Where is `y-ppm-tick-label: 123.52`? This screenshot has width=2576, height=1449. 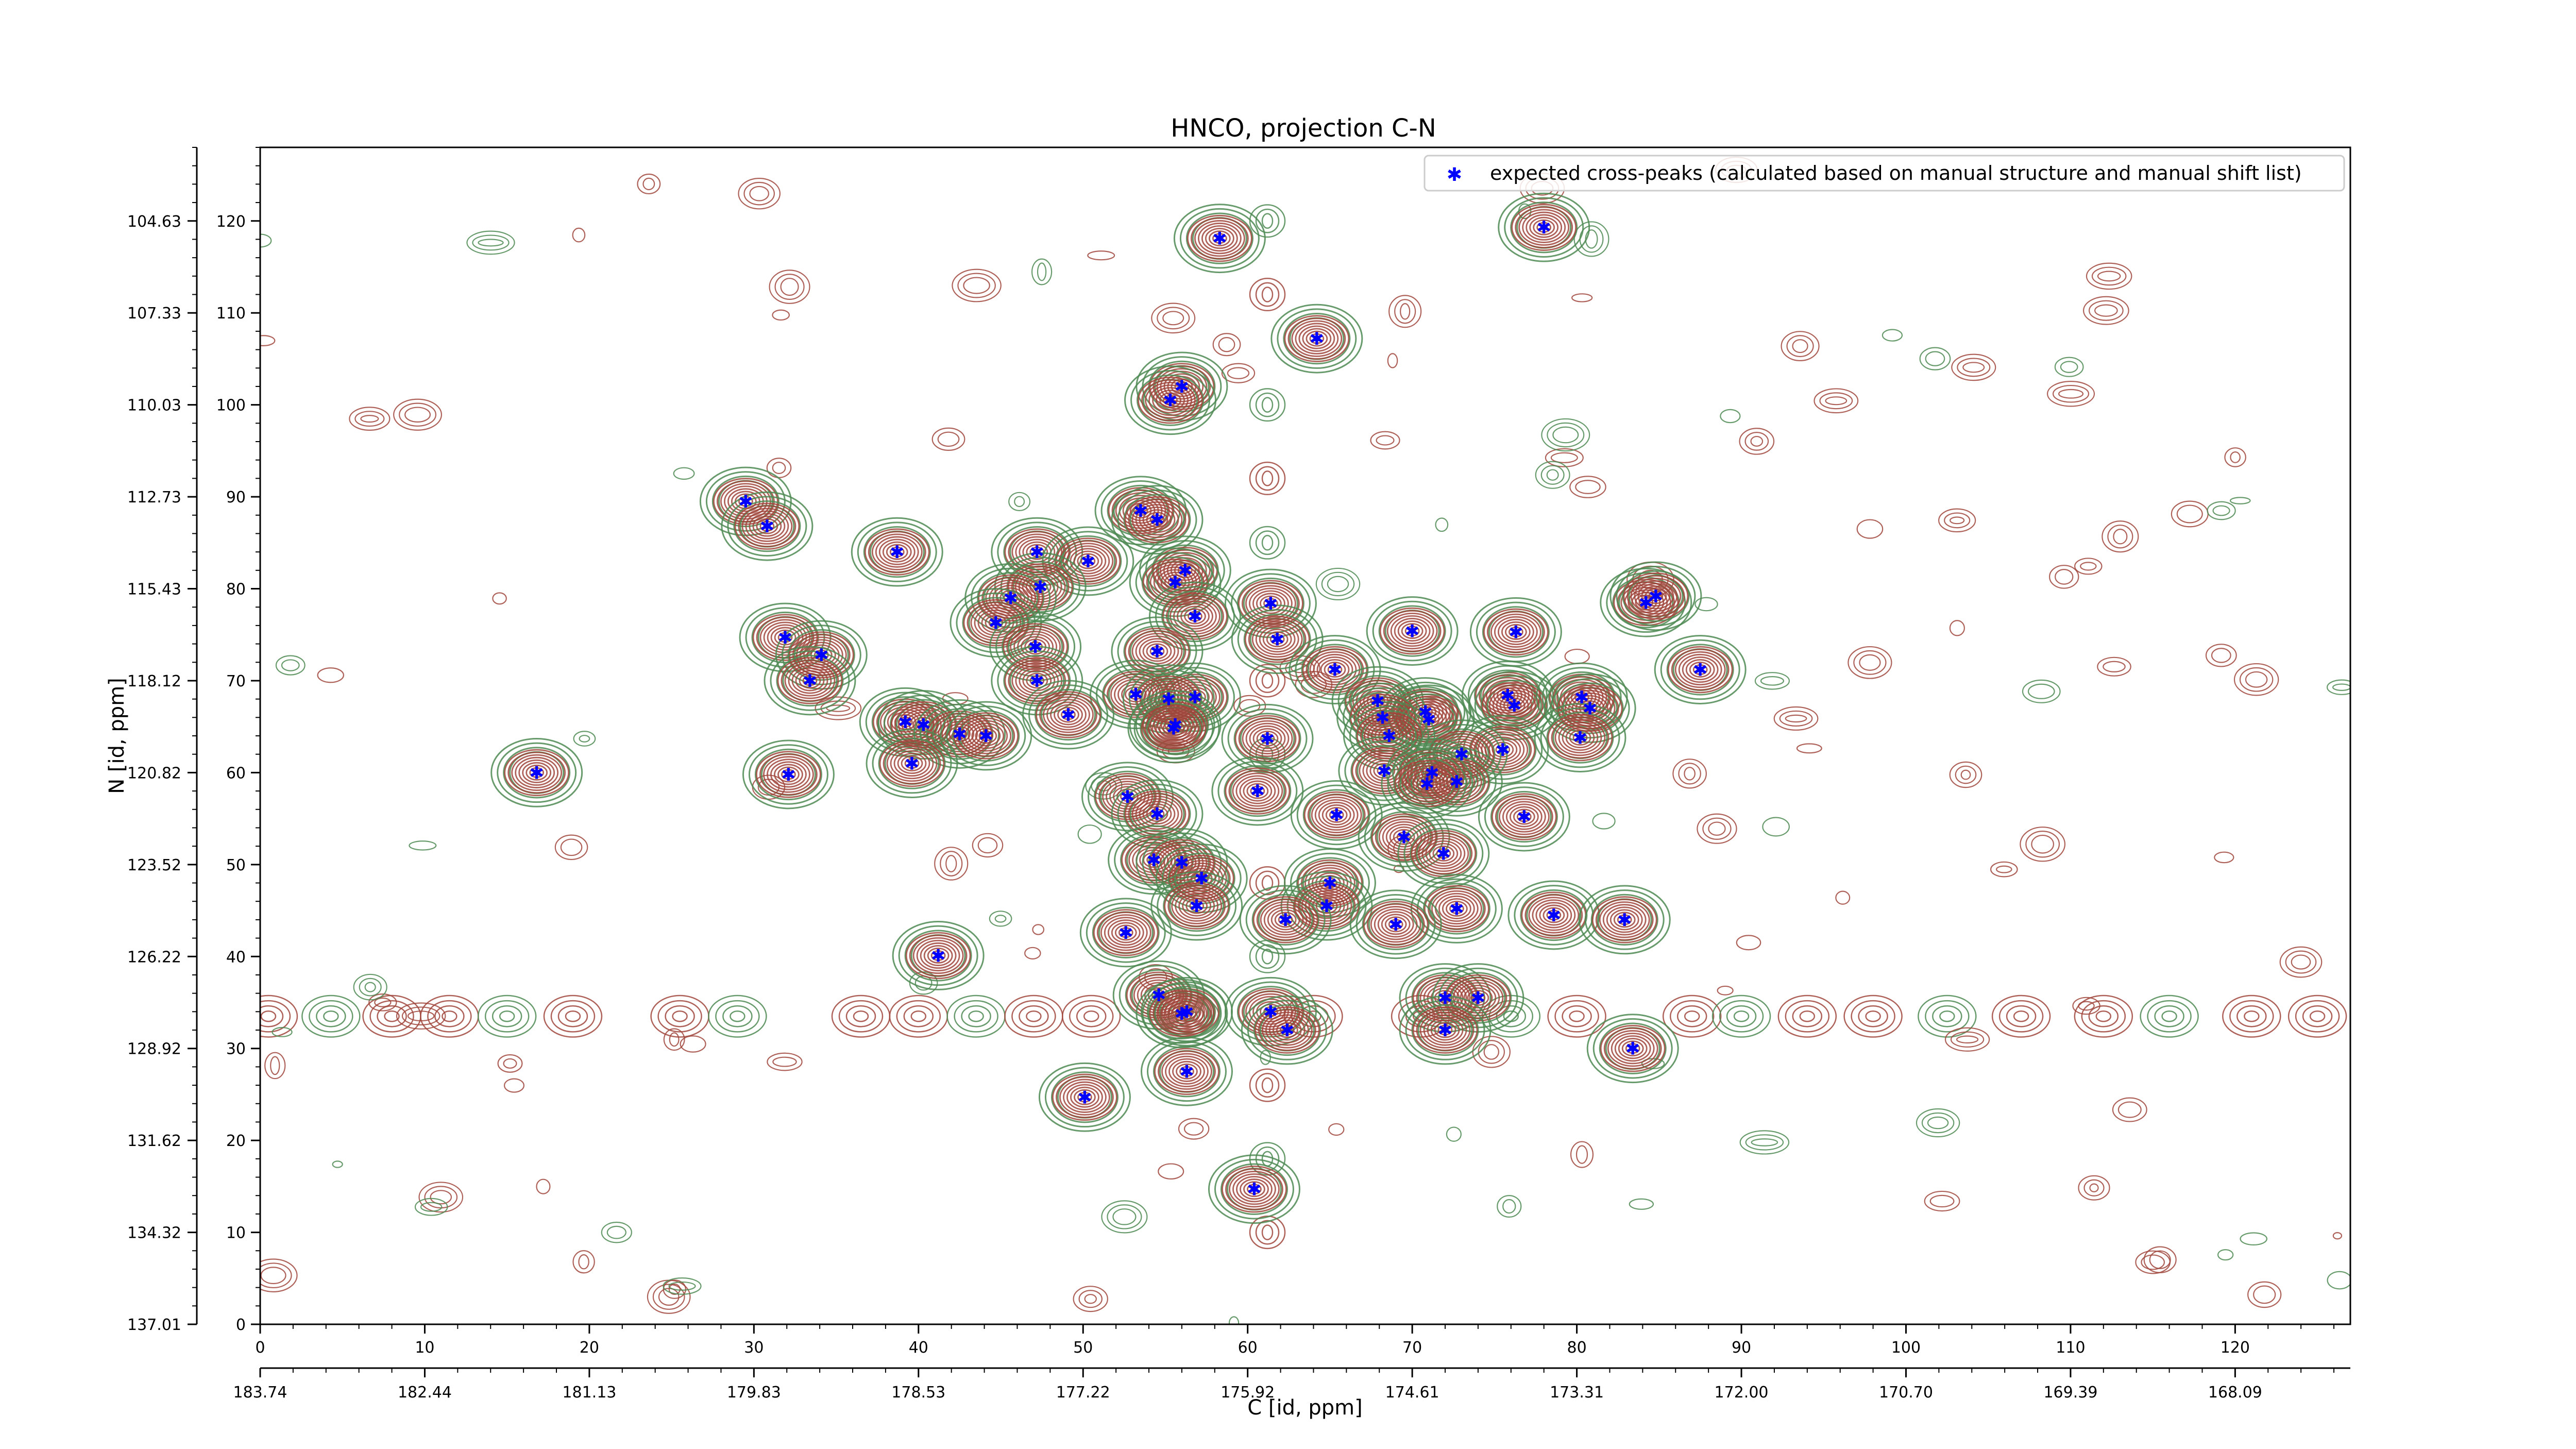 y-ppm-tick-label: 123.52 is located at coordinates (154, 865).